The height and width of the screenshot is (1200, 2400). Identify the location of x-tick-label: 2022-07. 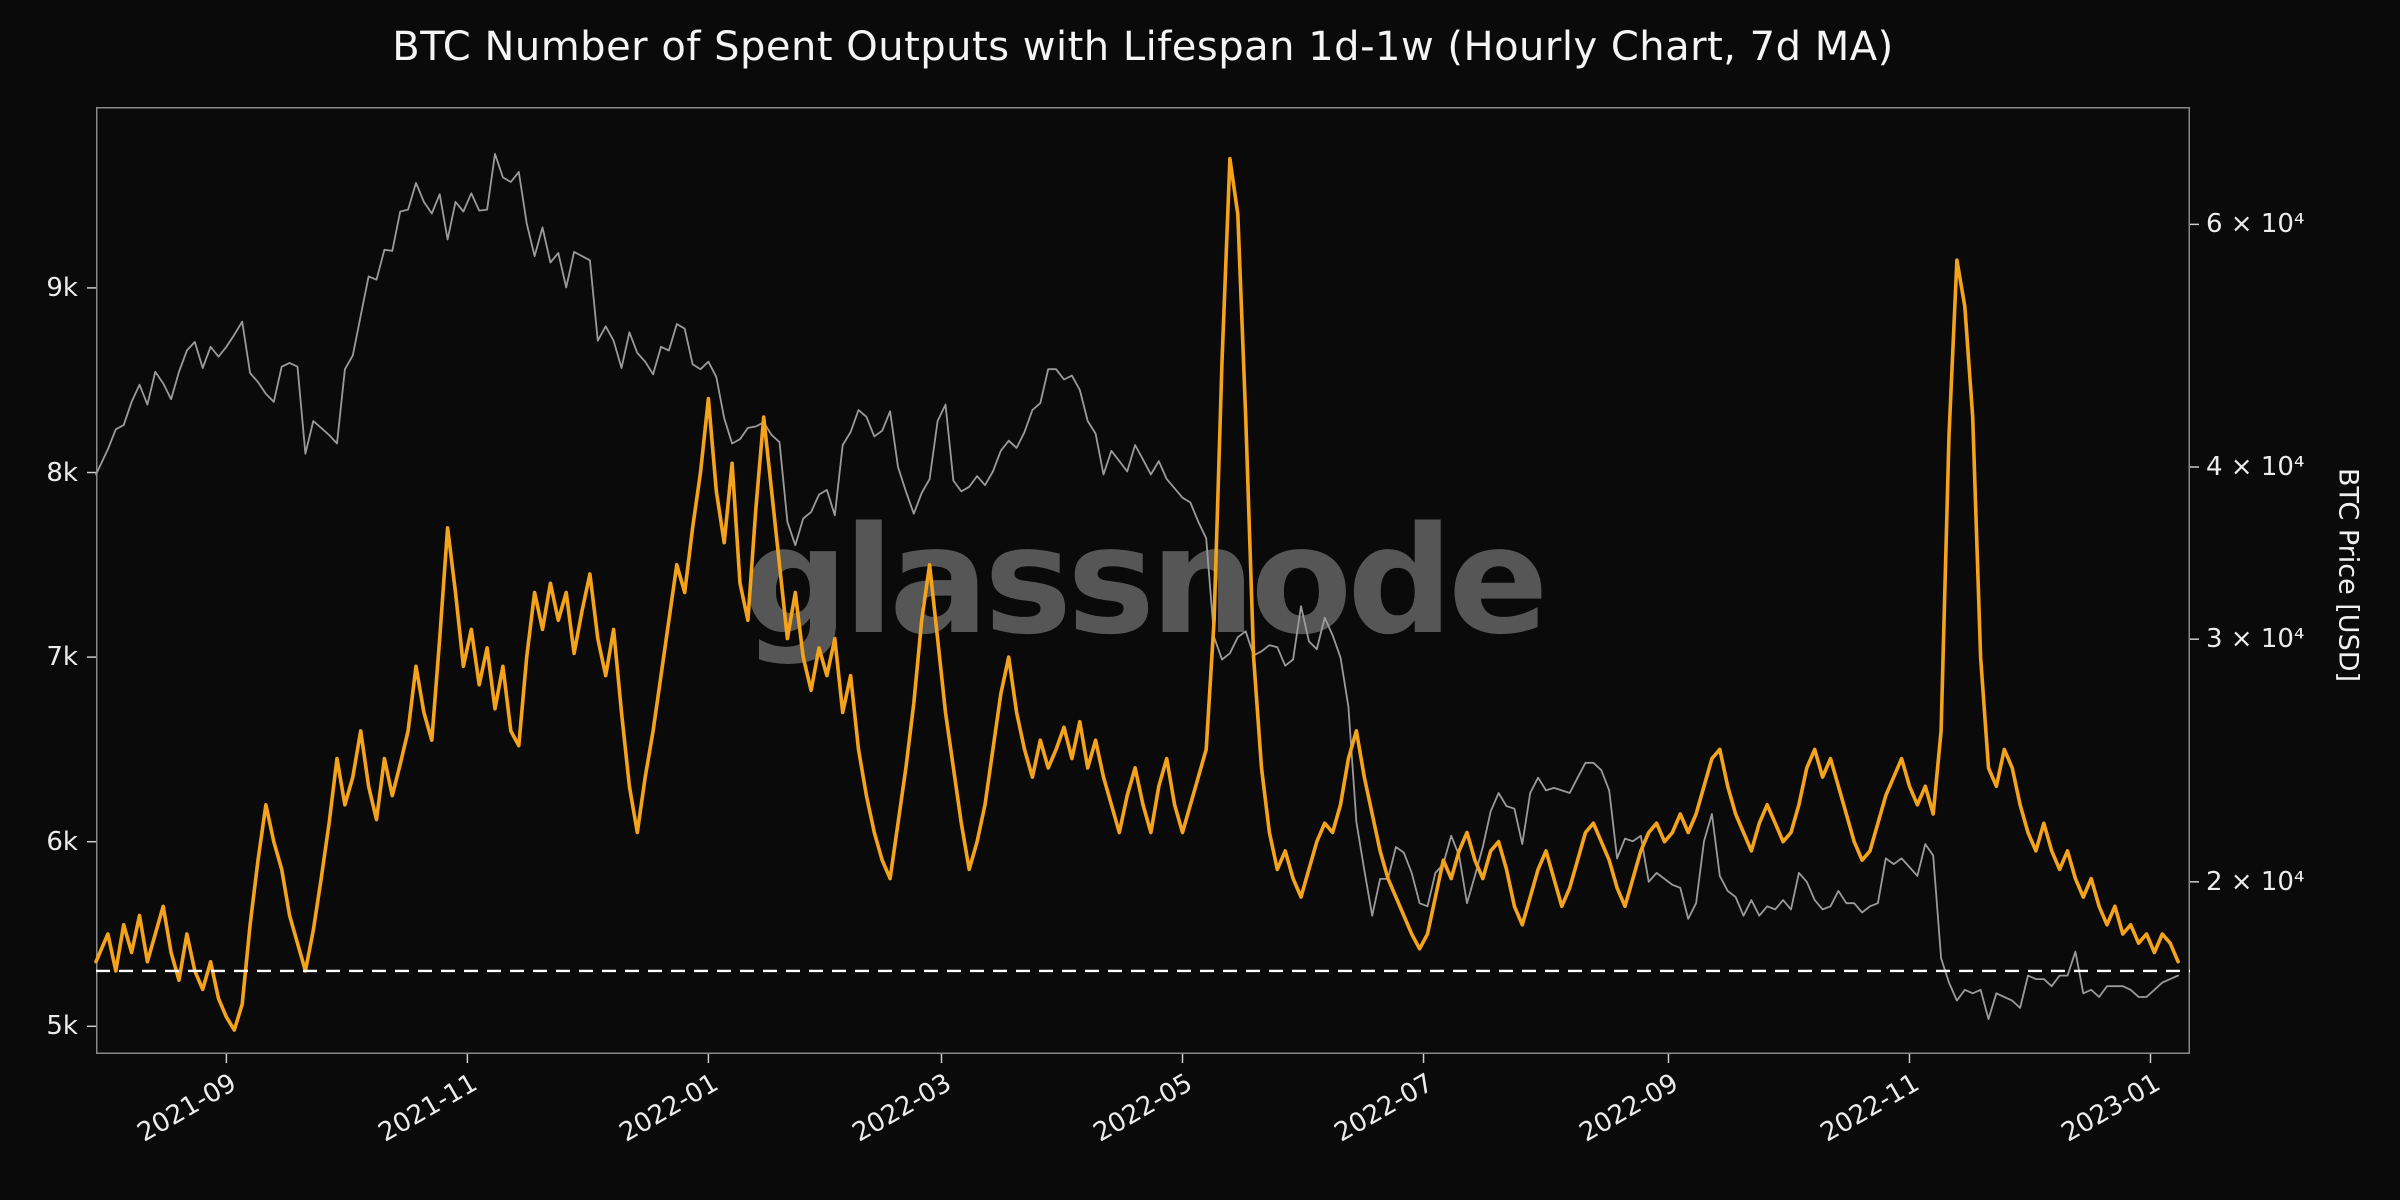
(1384, 1108).